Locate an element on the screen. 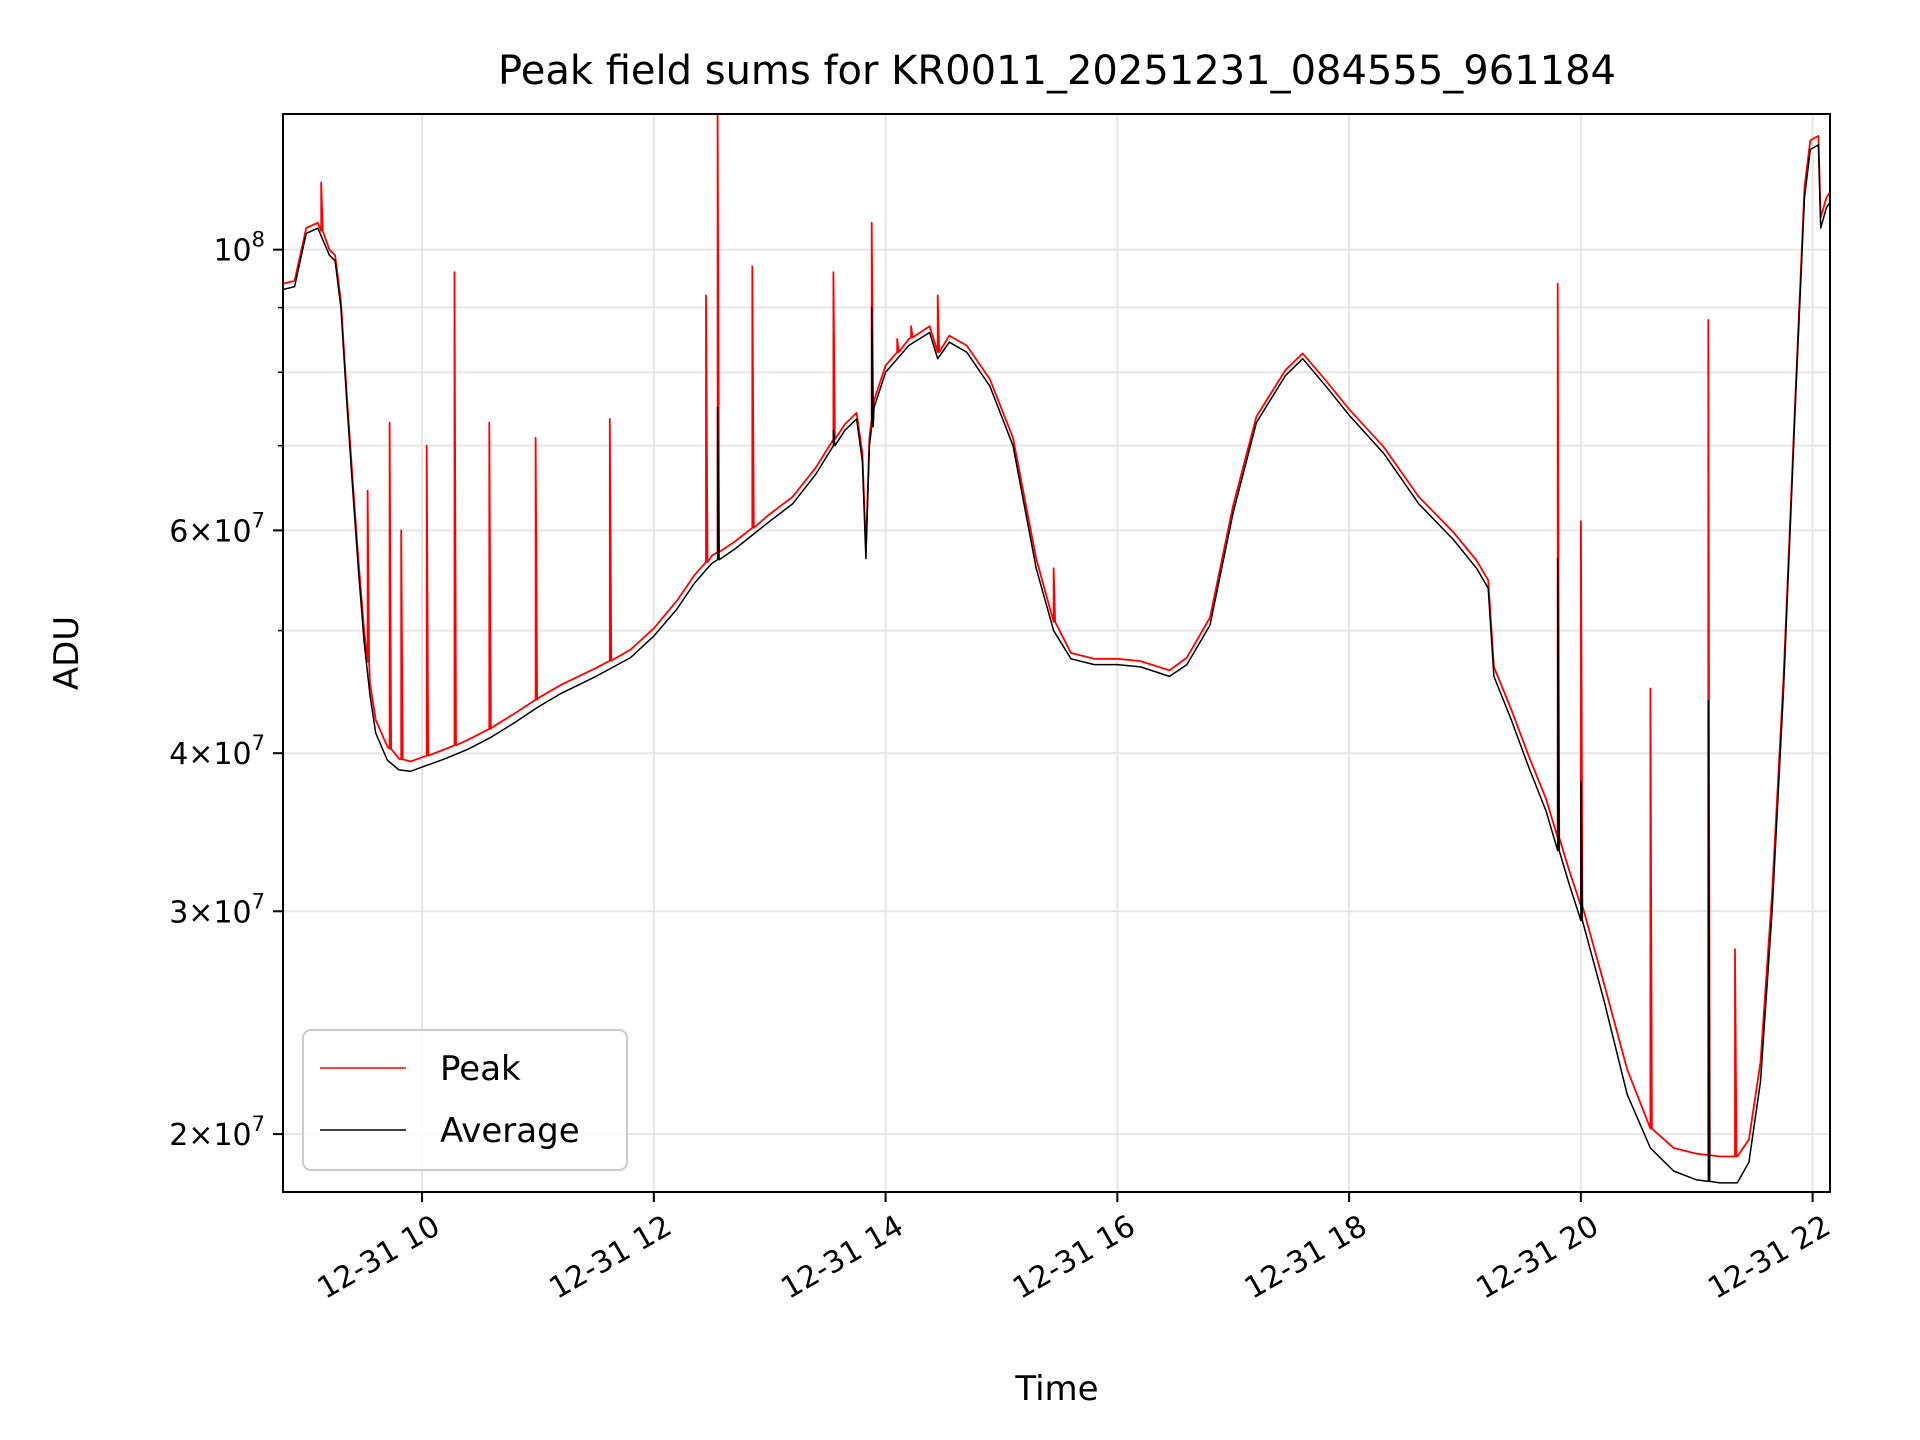 This screenshot has height=1440, width=1920. y-tick-label: 4×107 is located at coordinates (217, 751).